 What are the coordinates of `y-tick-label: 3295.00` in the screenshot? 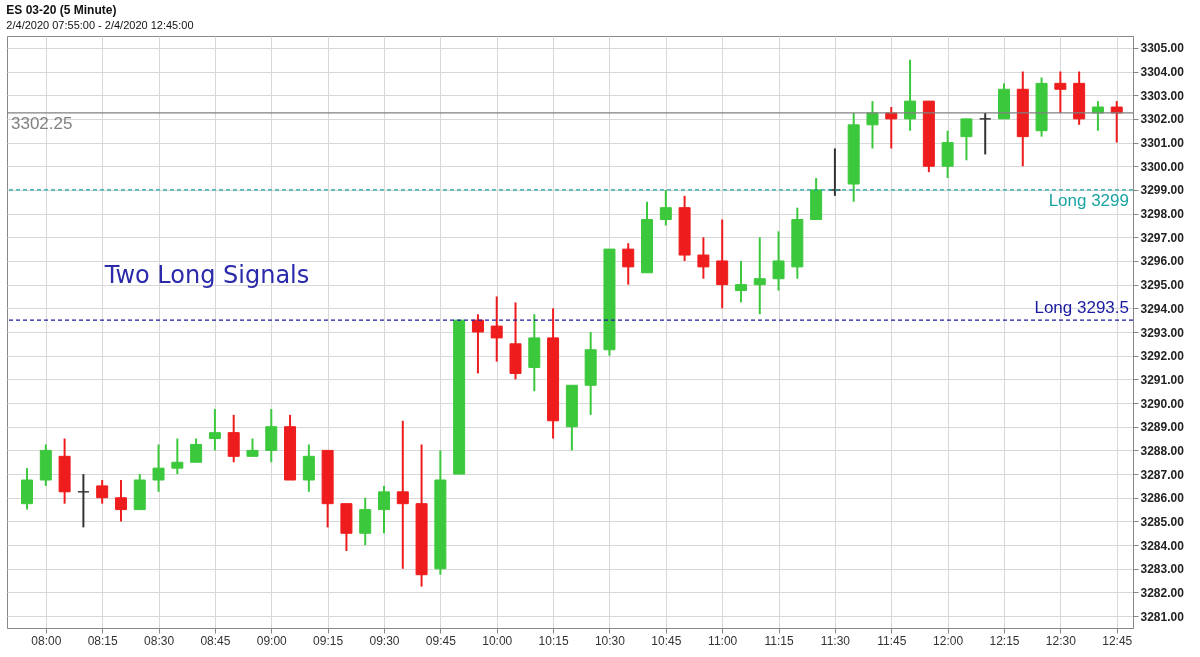 It's located at (1162, 285).